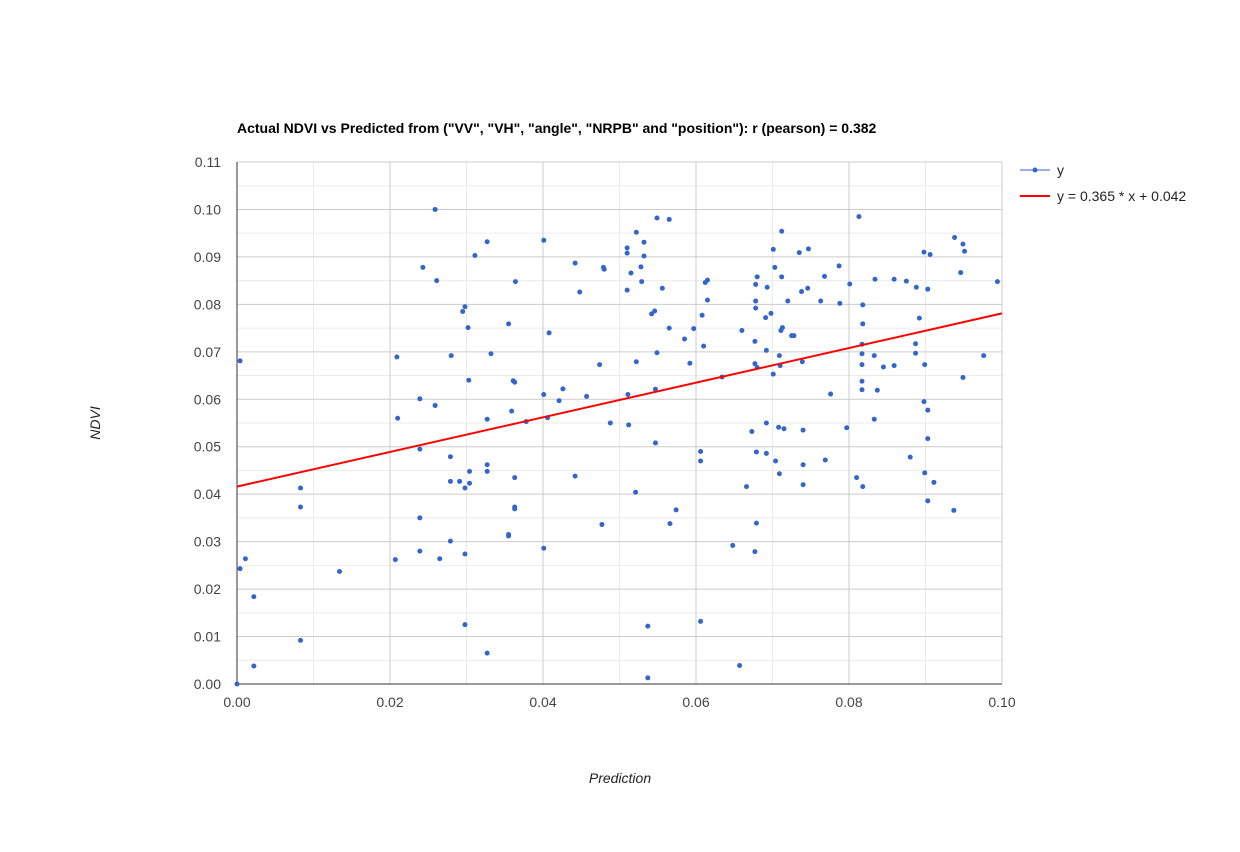 The width and height of the screenshot is (1240, 852). Describe the element at coordinates (695, 702) in the screenshot. I see `x-tick-label: 0.06` at that location.